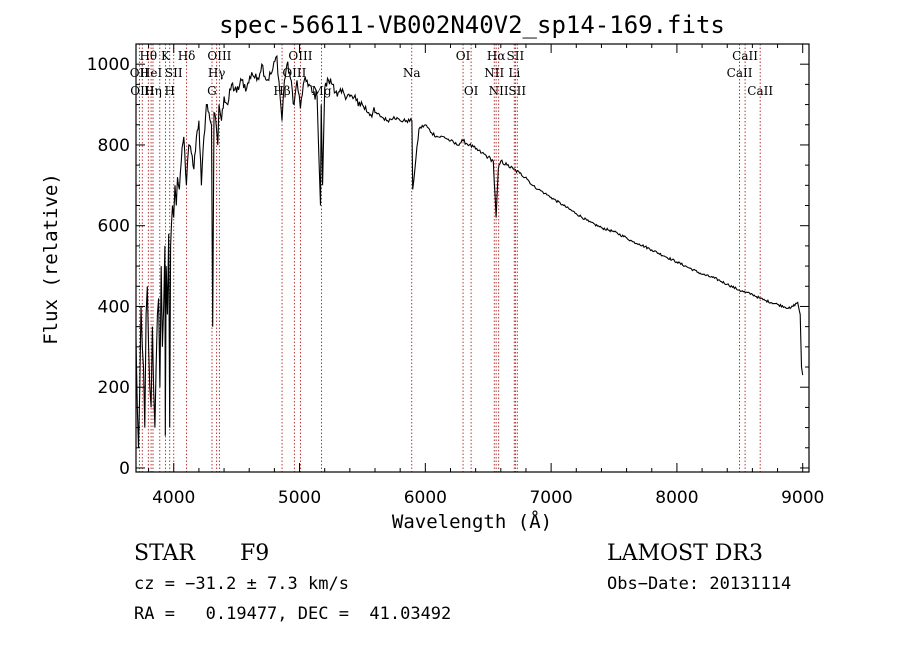  Describe the element at coordinates (802, 498) in the screenshot. I see `x-tick-label-9000: 9000` at that location.